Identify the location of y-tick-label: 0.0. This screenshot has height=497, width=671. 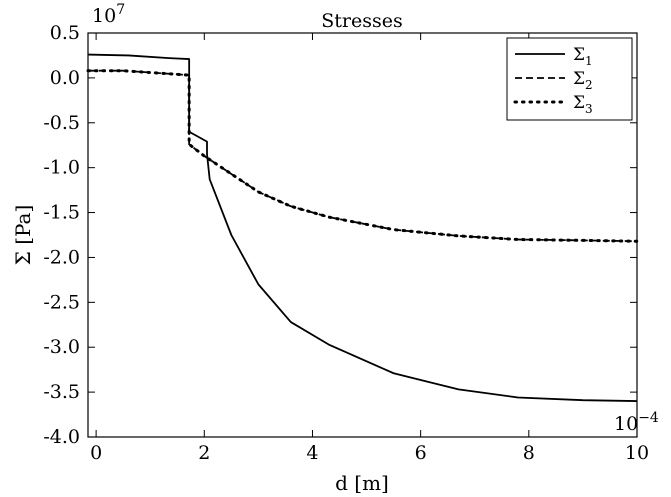
(65, 78).